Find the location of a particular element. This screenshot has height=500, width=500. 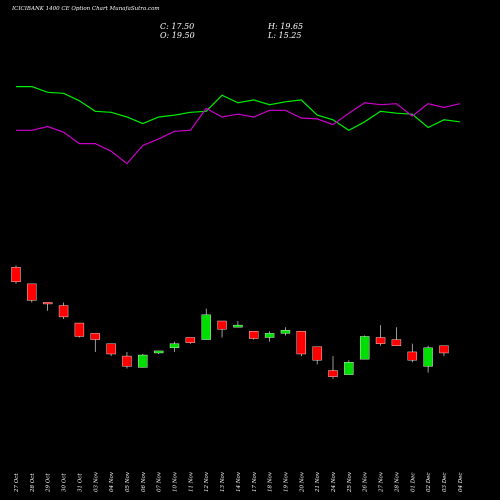

high-value: H: 19.65 is located at coordinates (286, 26).